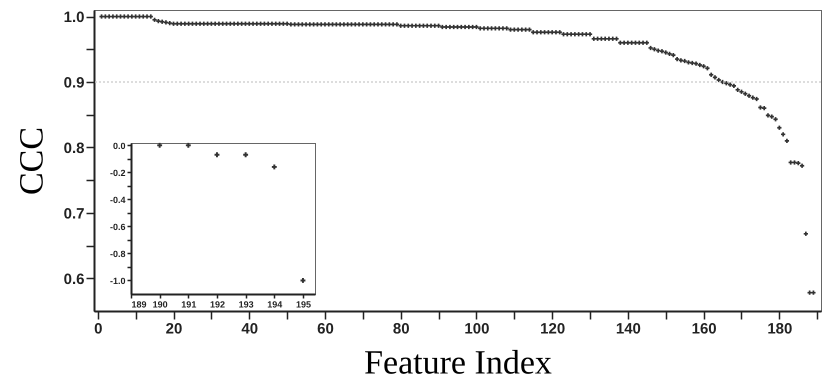 Image resolution: width=829 pixels, height=383 pixels. What do you see at coordinates (74, 17) in the screenshot?
I see `y-tick-label: 1.0` at bounding box center [74, 17].